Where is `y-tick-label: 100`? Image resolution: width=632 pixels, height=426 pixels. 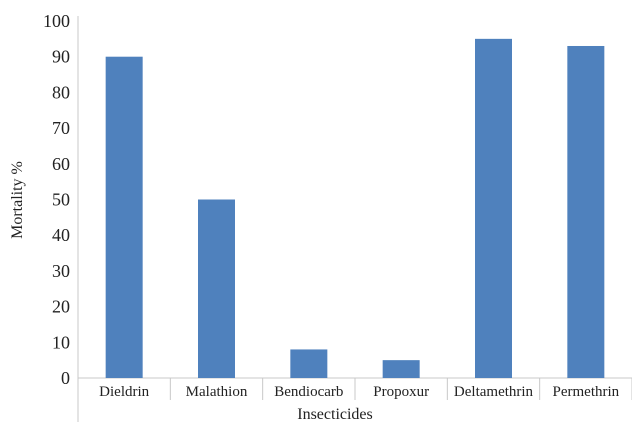
y-tick-label: 100 is located at coordinates (56, 21).